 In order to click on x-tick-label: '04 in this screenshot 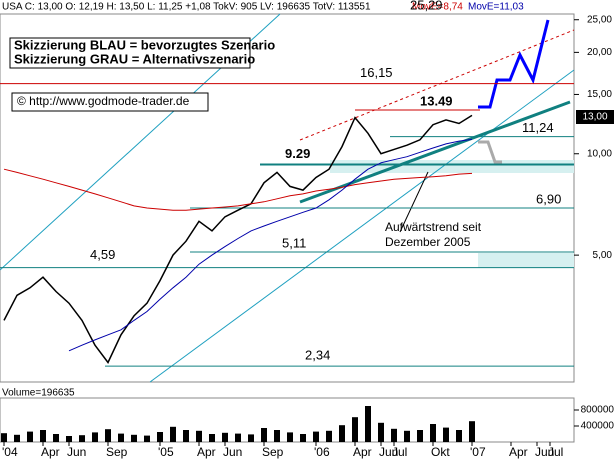, I will do `click(10, 452)`.